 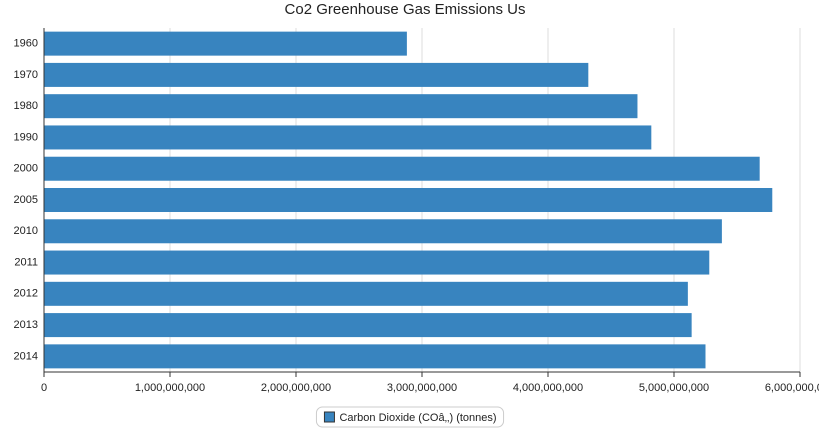 I want to click on legend: Carbon Dioxide (COâ‚‚) (tonnes), so click(x=410, y=417).